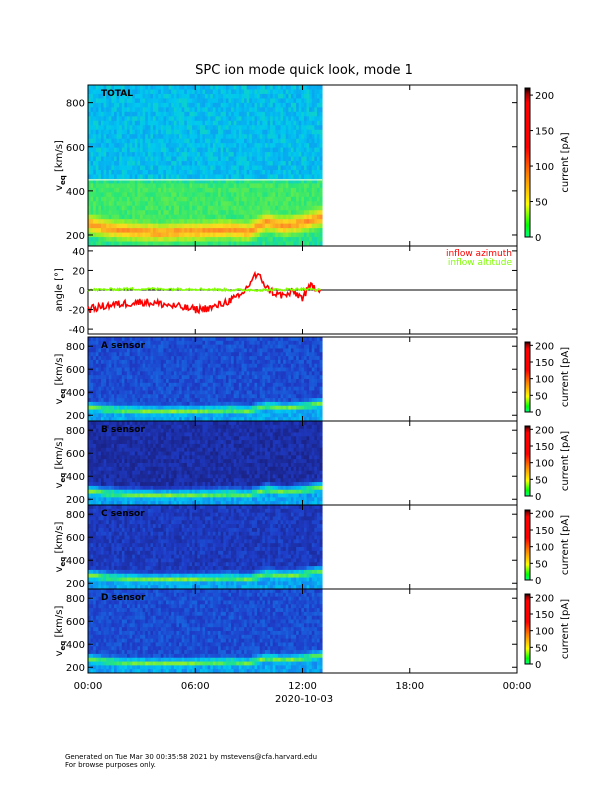 Image resolution: width=612 pixels, height=792 pixels. What do you see at coordinates (77, 311) in the screenshot?
I see `y-tick-label: -20` at bounding box center [77, 311].